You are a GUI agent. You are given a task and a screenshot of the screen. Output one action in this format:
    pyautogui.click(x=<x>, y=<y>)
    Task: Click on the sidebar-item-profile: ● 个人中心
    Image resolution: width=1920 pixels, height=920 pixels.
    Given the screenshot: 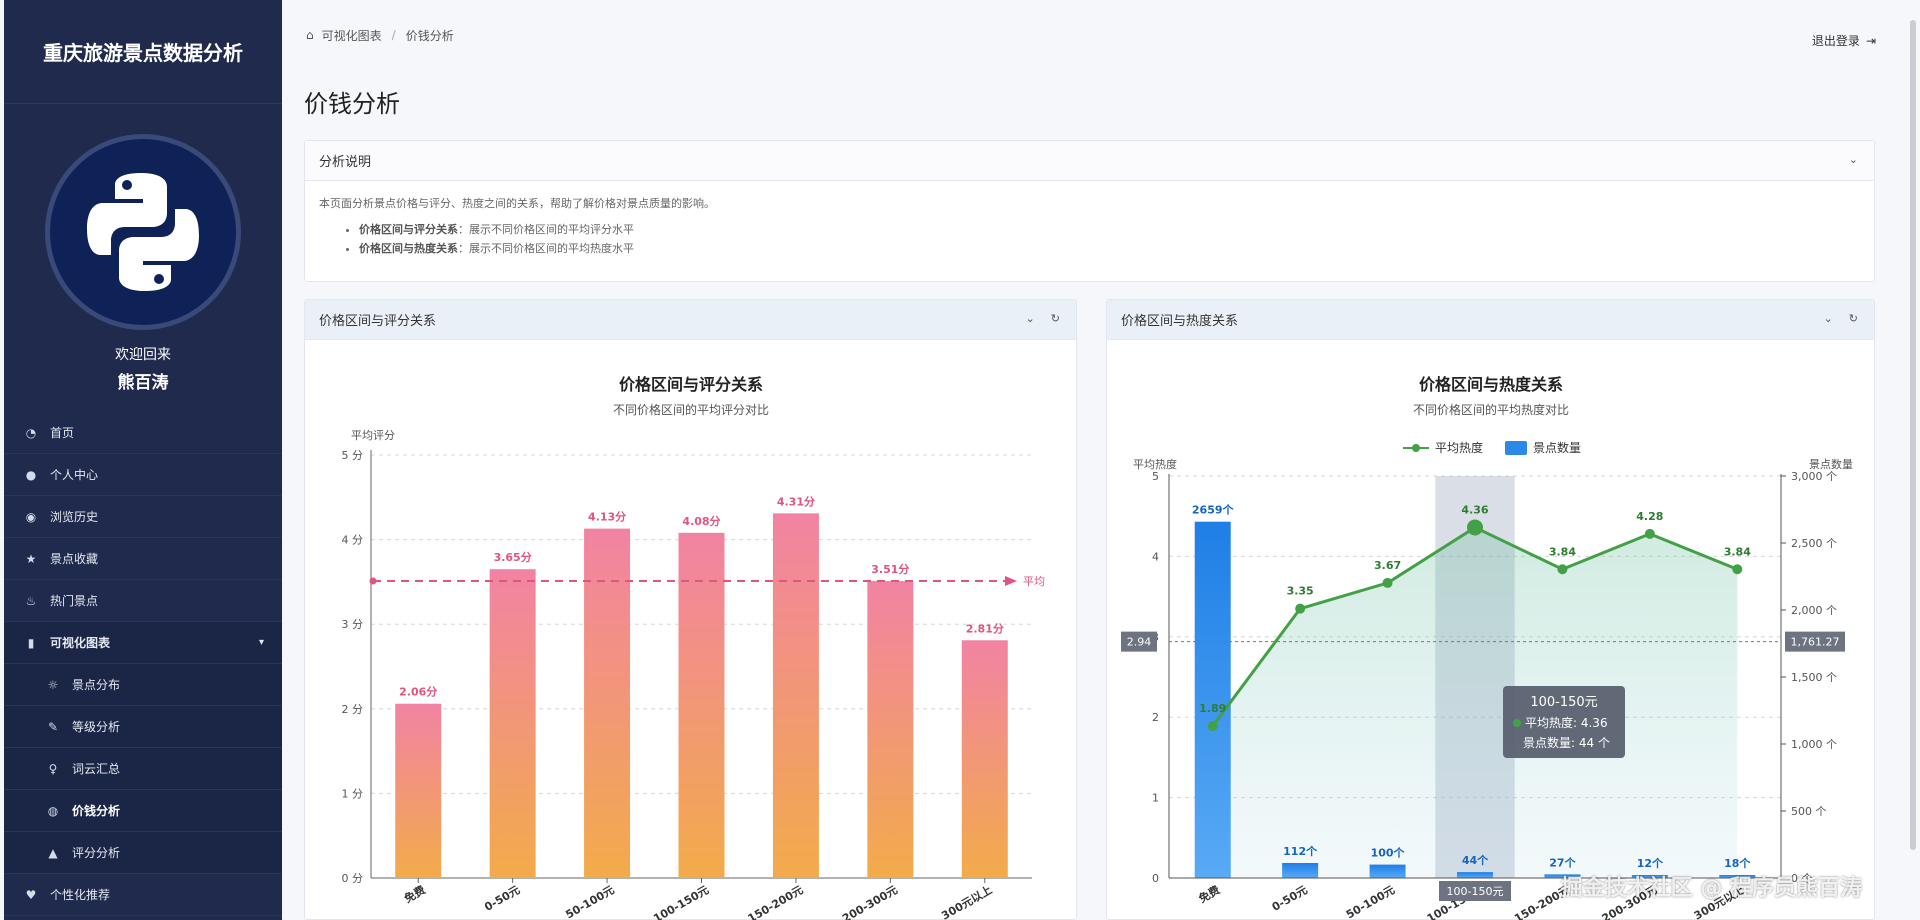 What is the action you would take?
    pyautogui.click(x=143, y=475)
    